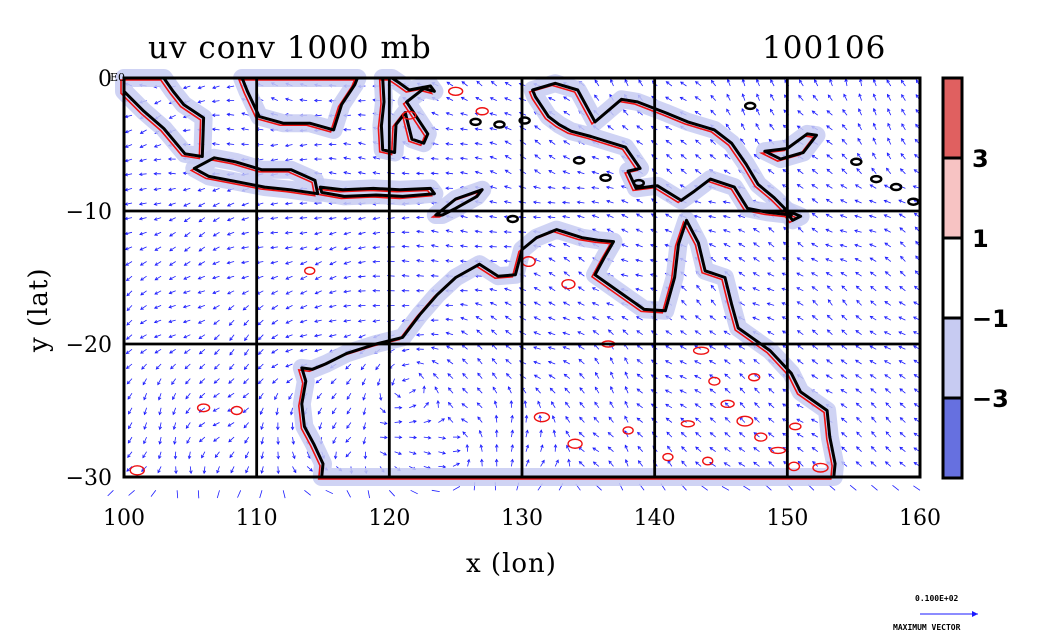 This screenshot has height=637, width=1056. Describe the element at coordinates (952, 118) in the screenshot. I see `colorbar-segment` at that location.